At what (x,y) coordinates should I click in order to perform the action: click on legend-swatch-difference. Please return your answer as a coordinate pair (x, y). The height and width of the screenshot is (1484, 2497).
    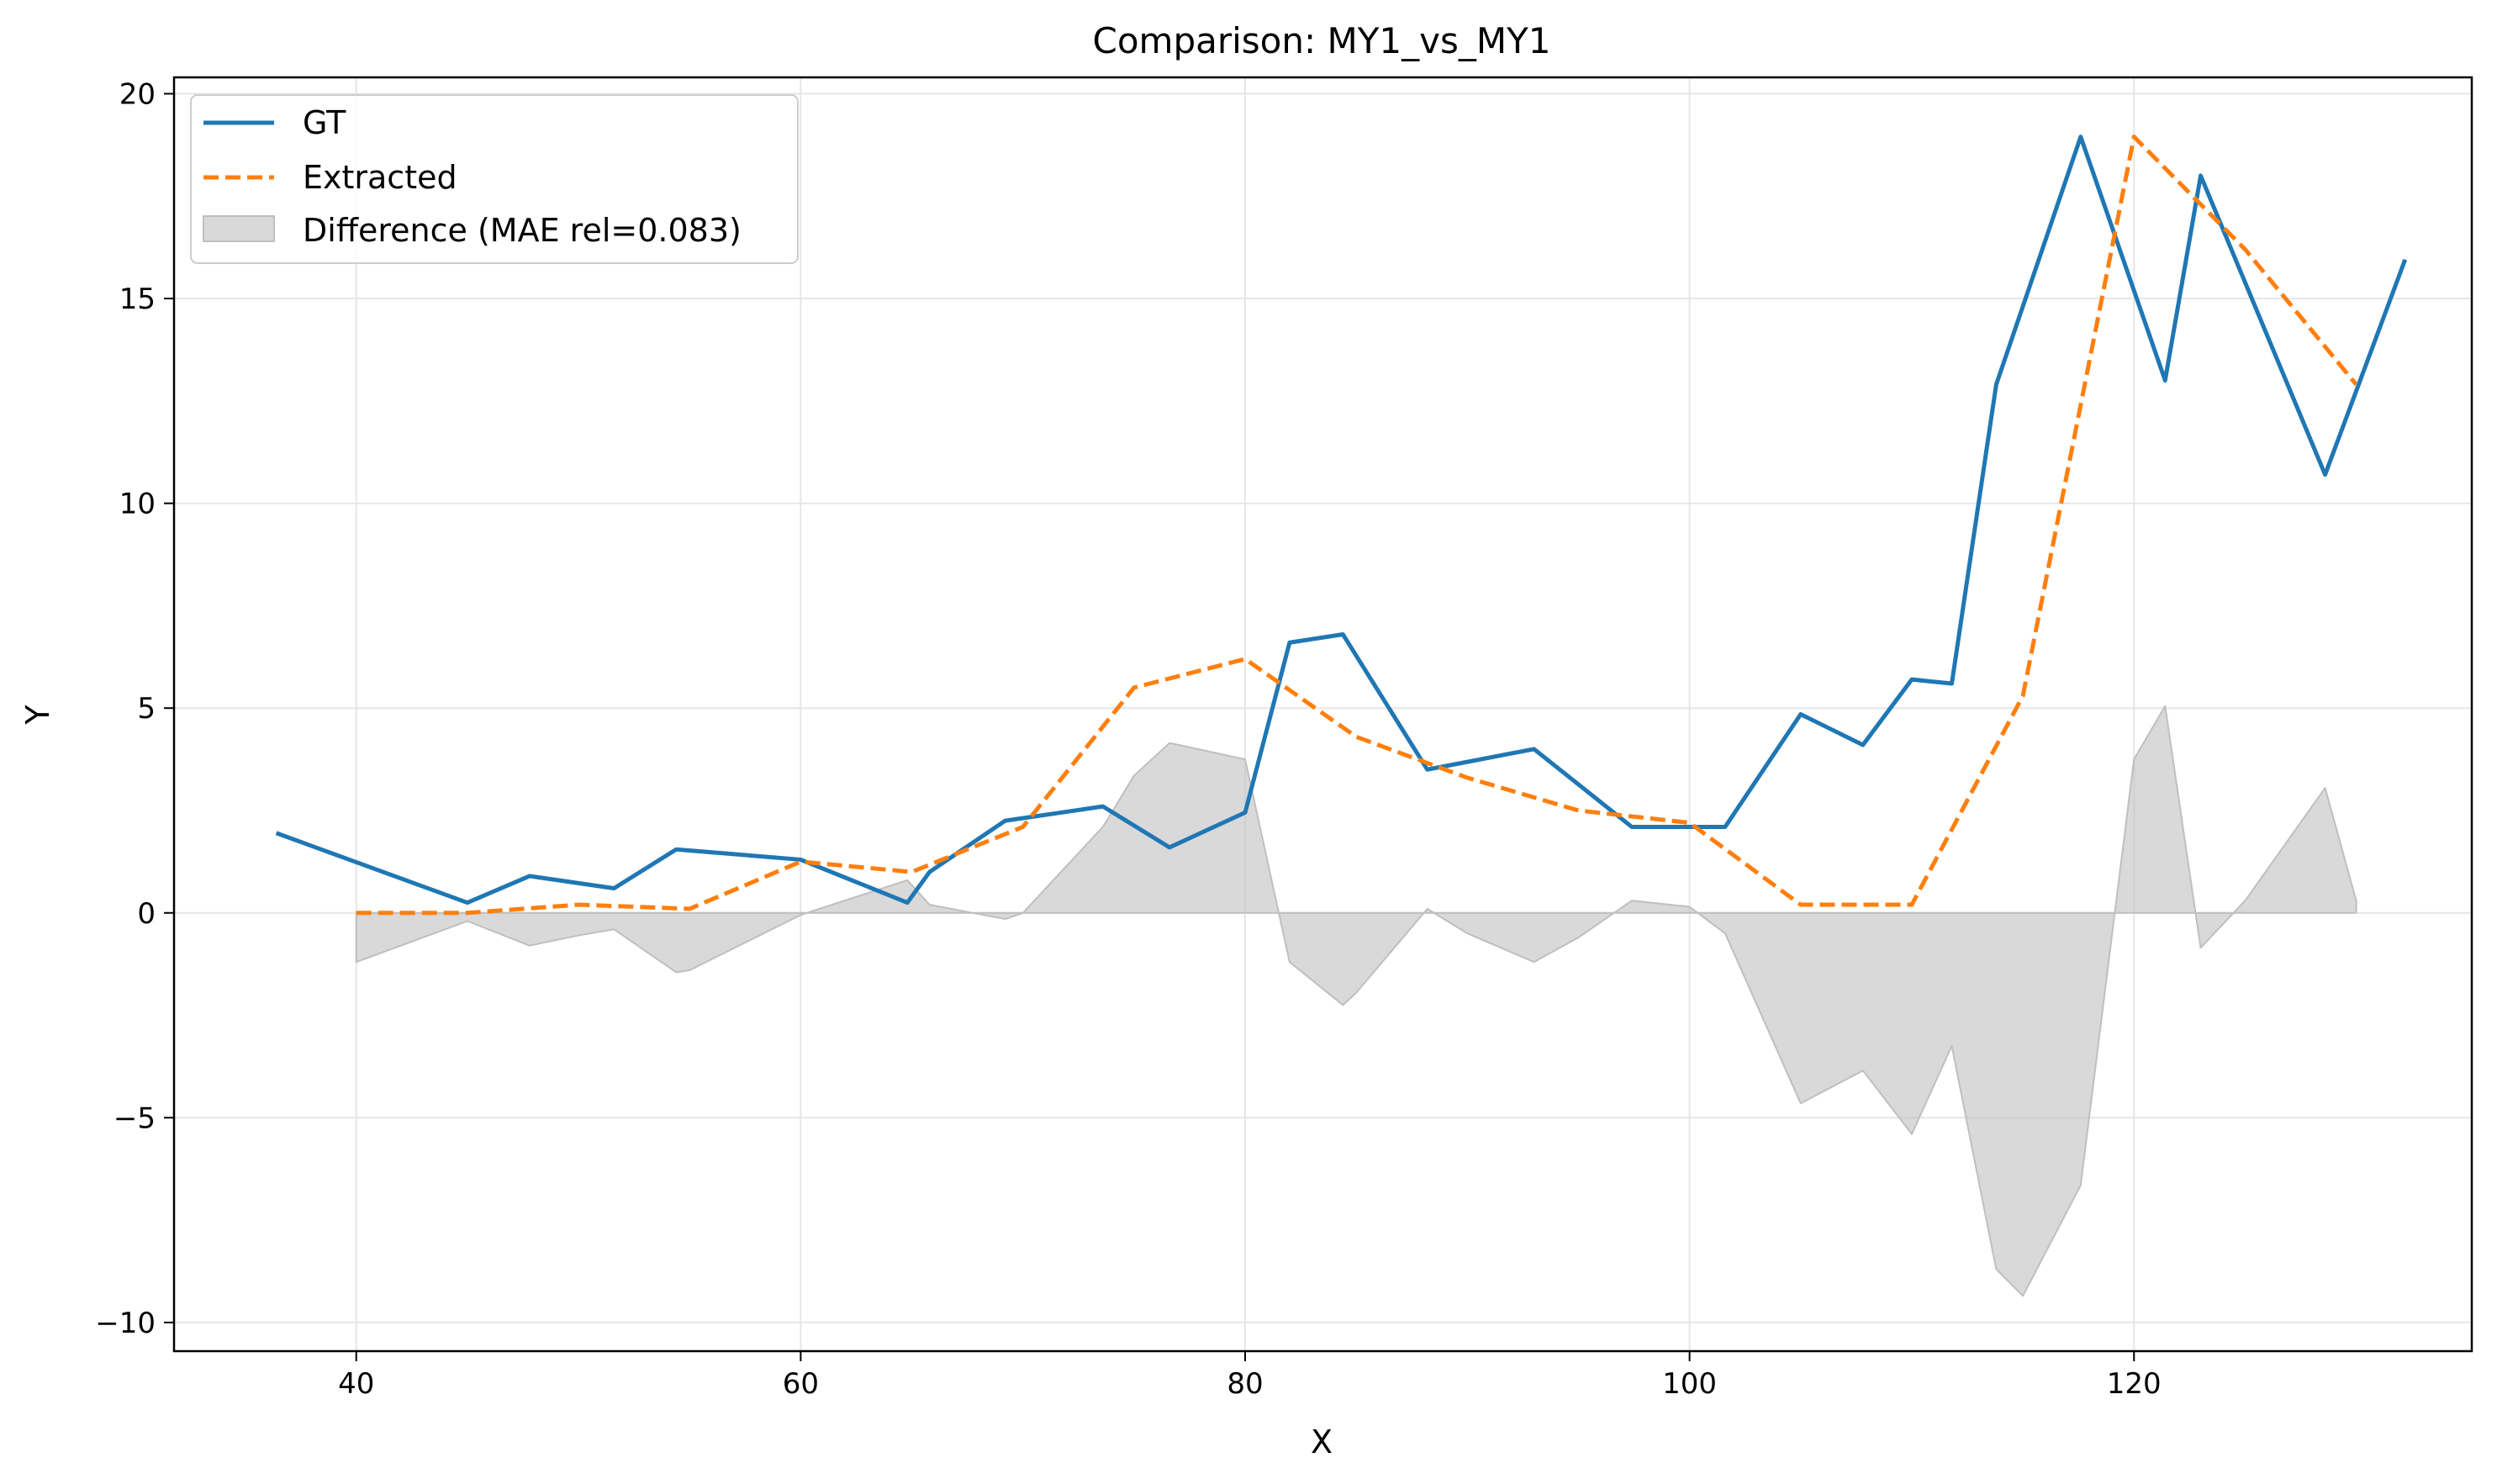
    Looking at the image, I should click on (239, 228).